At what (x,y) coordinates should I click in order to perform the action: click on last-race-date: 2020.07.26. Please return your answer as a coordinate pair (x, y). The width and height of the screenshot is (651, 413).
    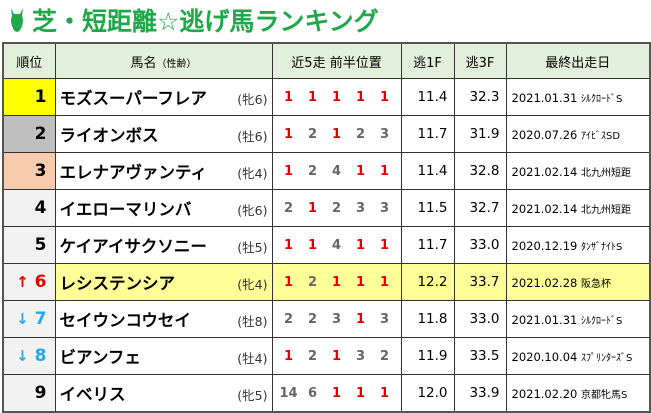
    Looking at the image, I should click on (544, 134).